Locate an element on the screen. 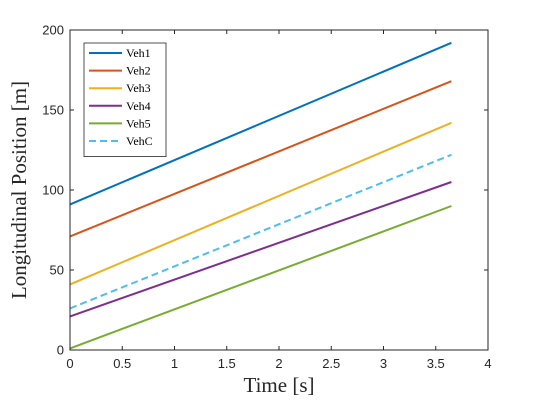  y-tick-label: 50 is located at coordinates (57, 270).